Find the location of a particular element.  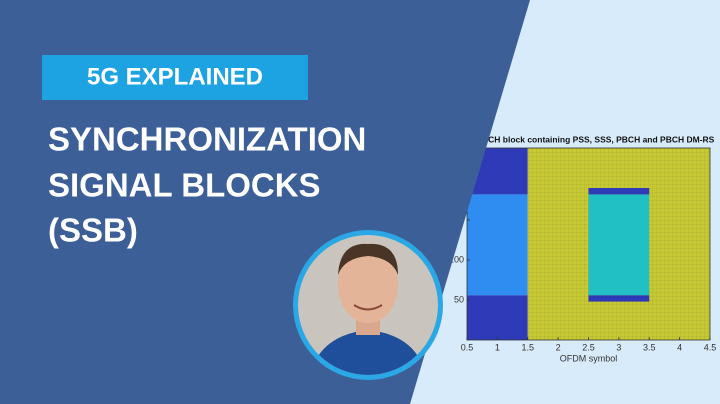

title-line: (SSB) is located at coordinates (93, 230).